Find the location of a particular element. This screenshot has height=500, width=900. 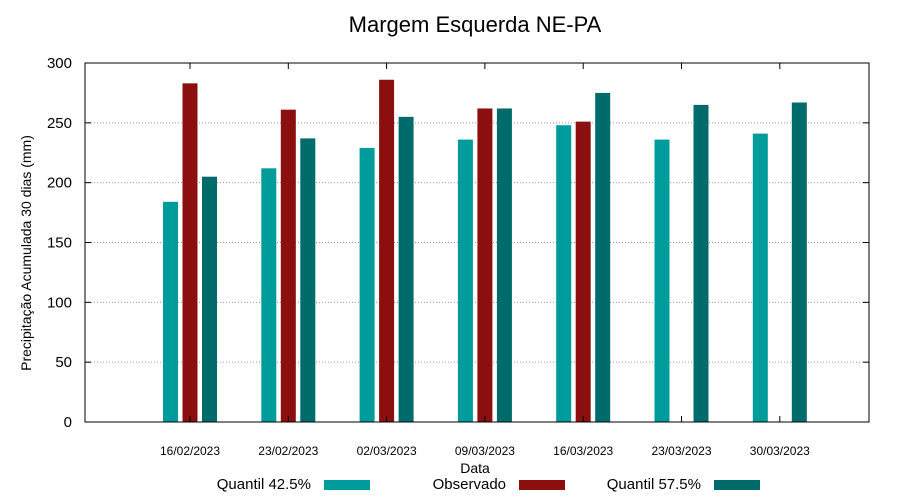

bar-quantil-42-5--3 is located at coordinates (465, 280).